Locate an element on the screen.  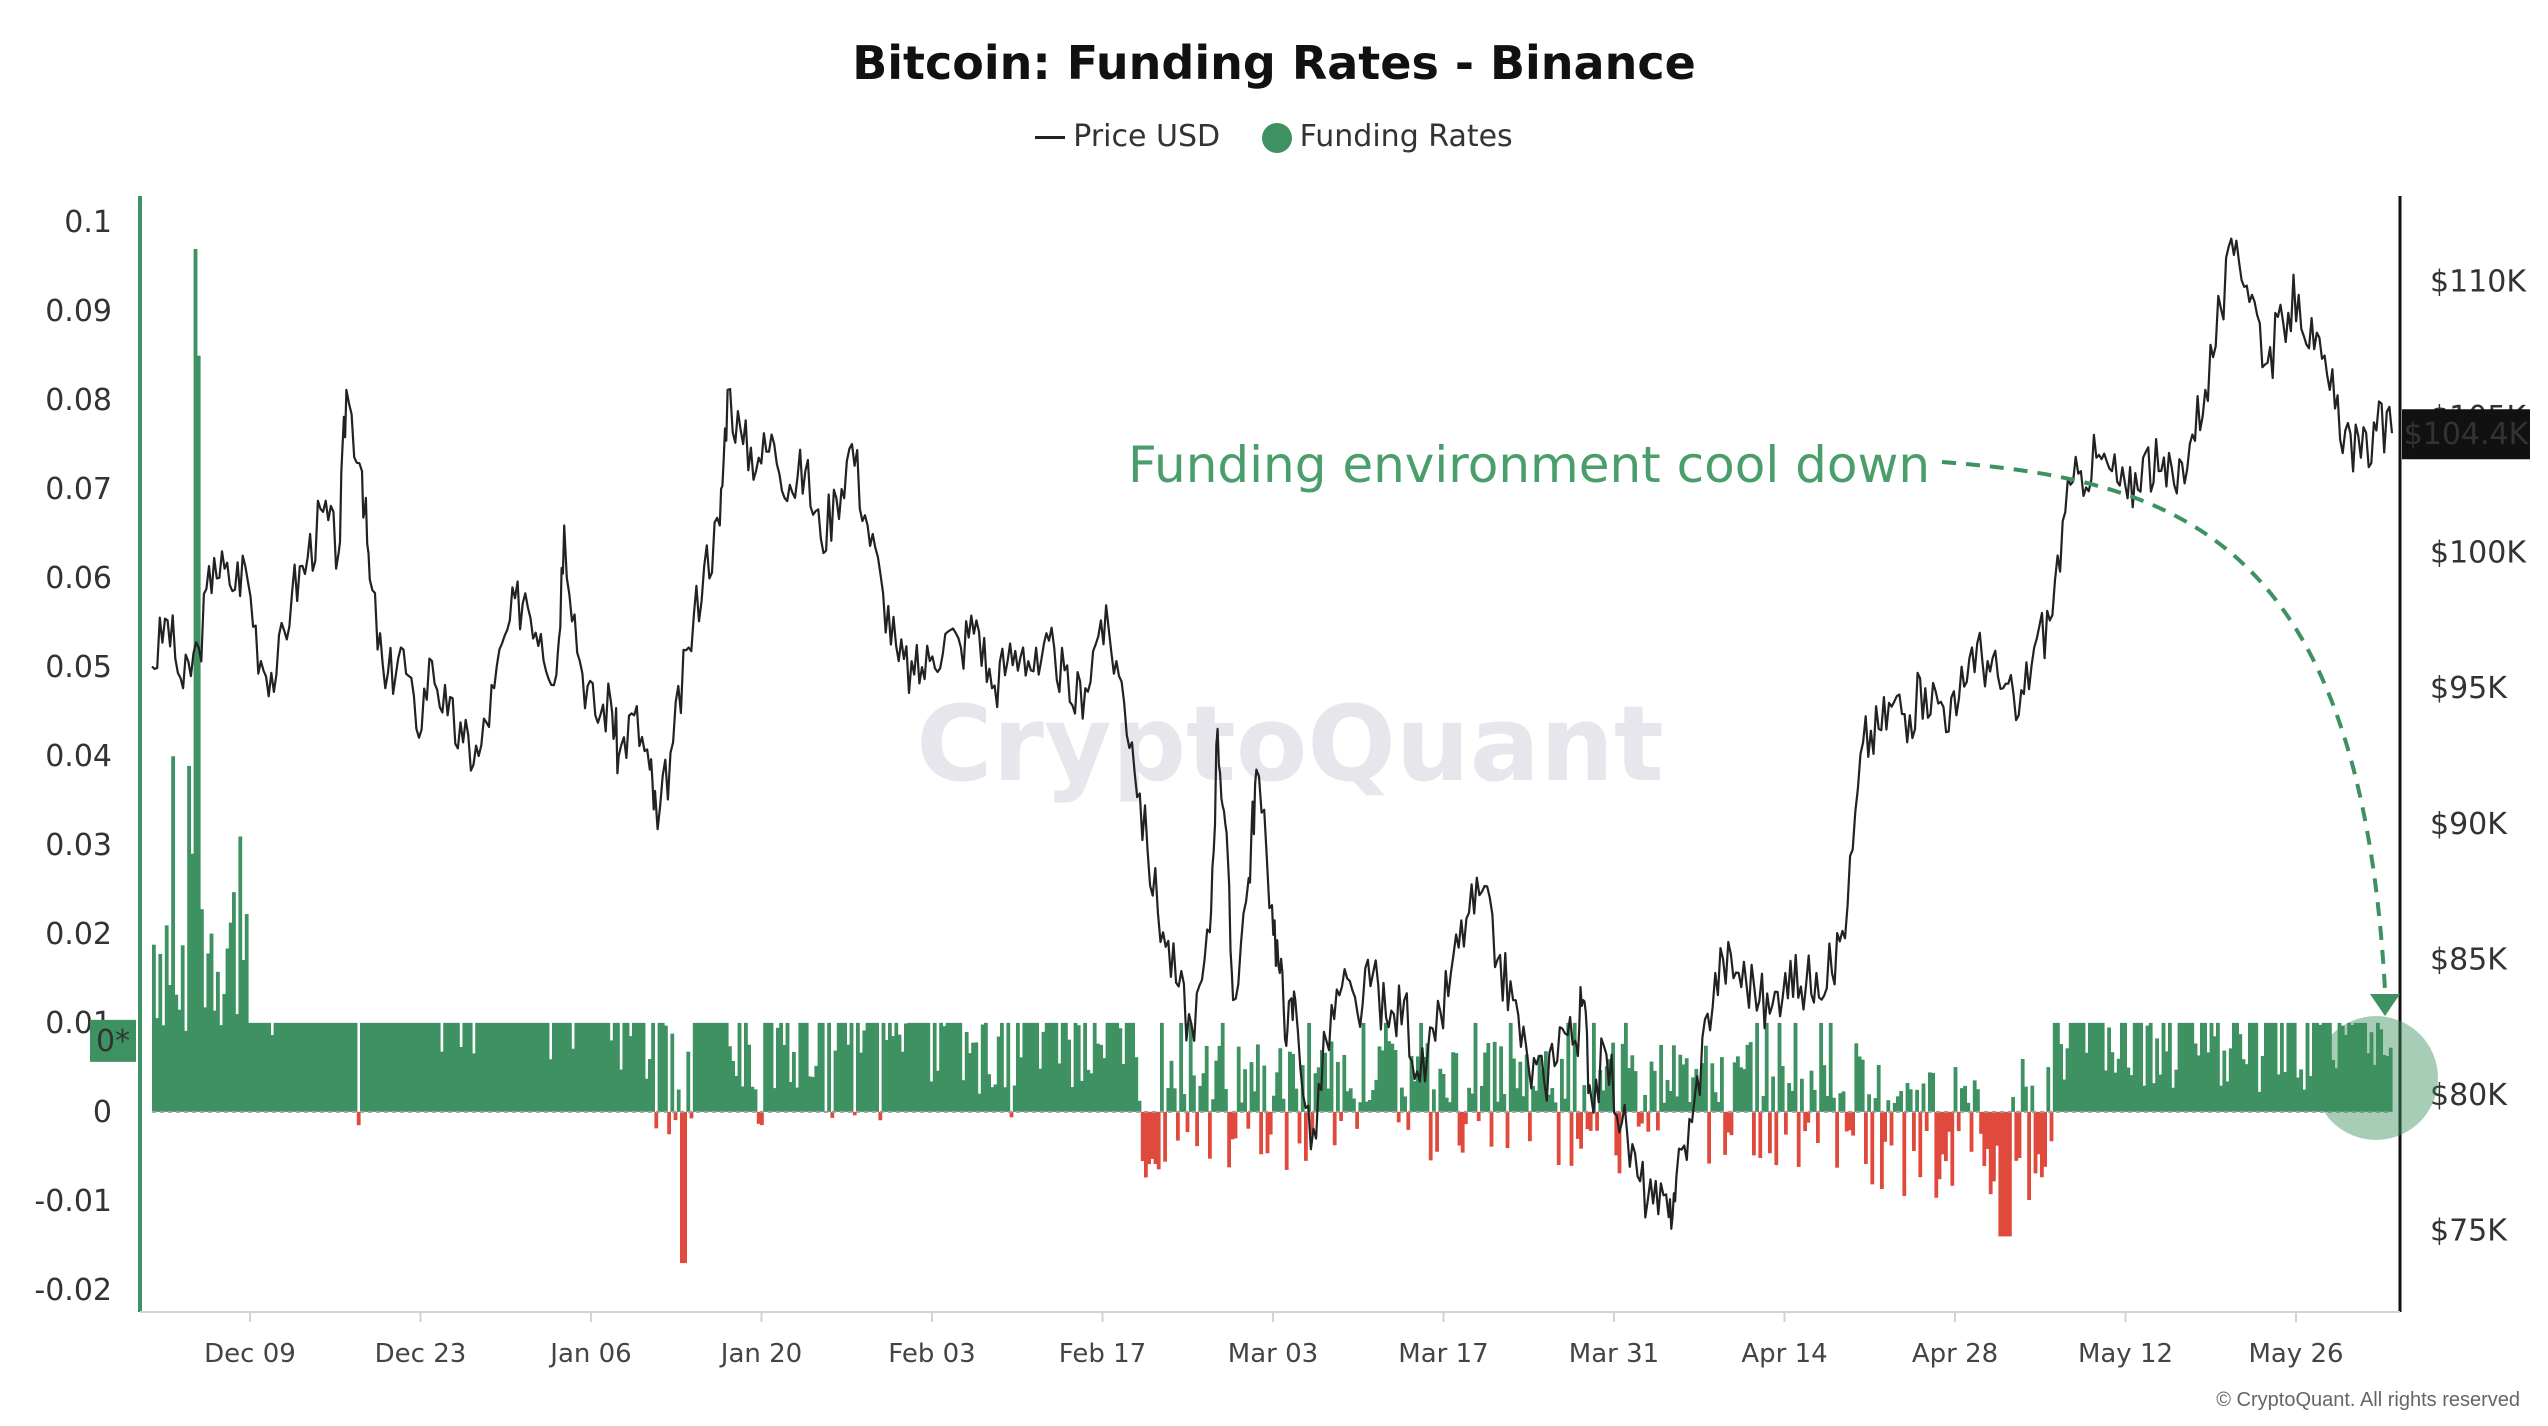
watermark-text: CryptoQuant is located at coordinates (1289, 744).